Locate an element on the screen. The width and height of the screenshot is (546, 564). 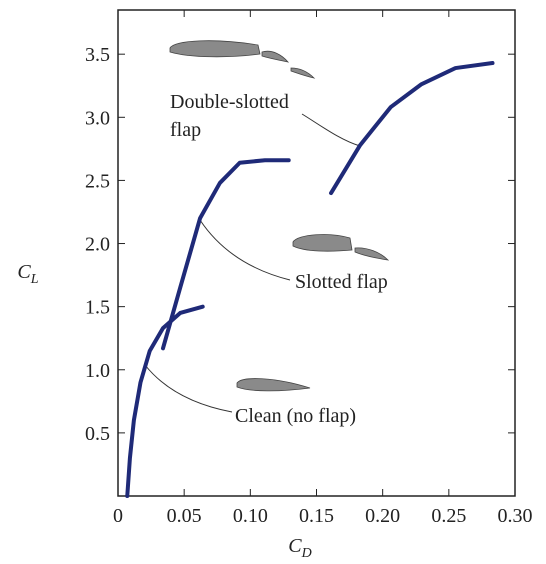
y-tick-label: 1.5 is located at coordinates (97, 308).